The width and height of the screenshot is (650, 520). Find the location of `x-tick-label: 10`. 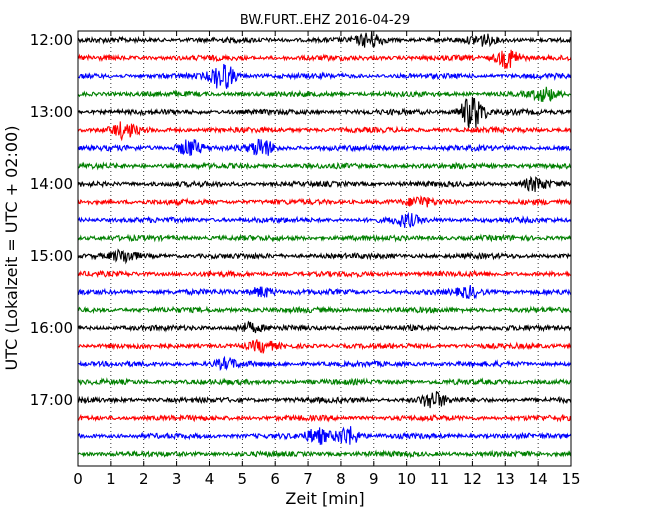

x-tick-label: 10 is located at coordinates (406, 479).